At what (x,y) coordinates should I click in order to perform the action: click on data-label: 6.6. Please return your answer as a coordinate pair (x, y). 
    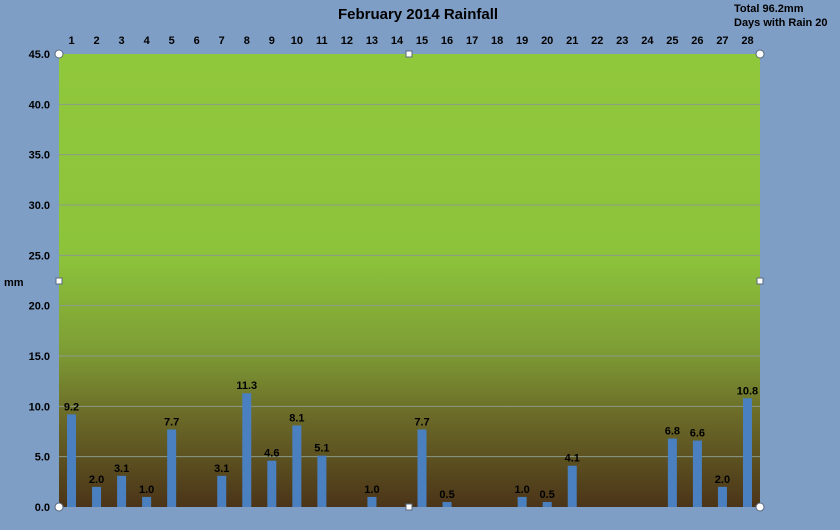
    Looking at the image, I should click on (697, 434).